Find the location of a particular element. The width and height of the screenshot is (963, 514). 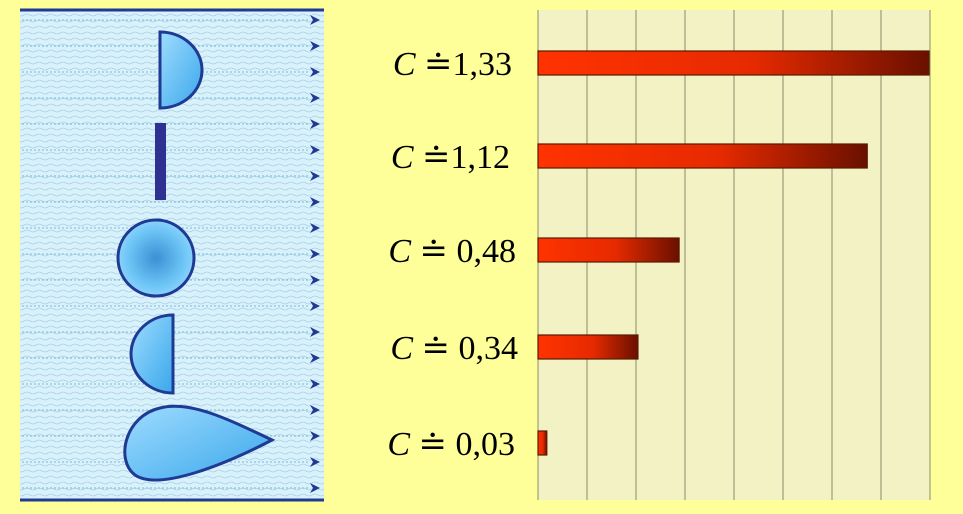

flat-plate-shape is located at coordinates (160, 161).